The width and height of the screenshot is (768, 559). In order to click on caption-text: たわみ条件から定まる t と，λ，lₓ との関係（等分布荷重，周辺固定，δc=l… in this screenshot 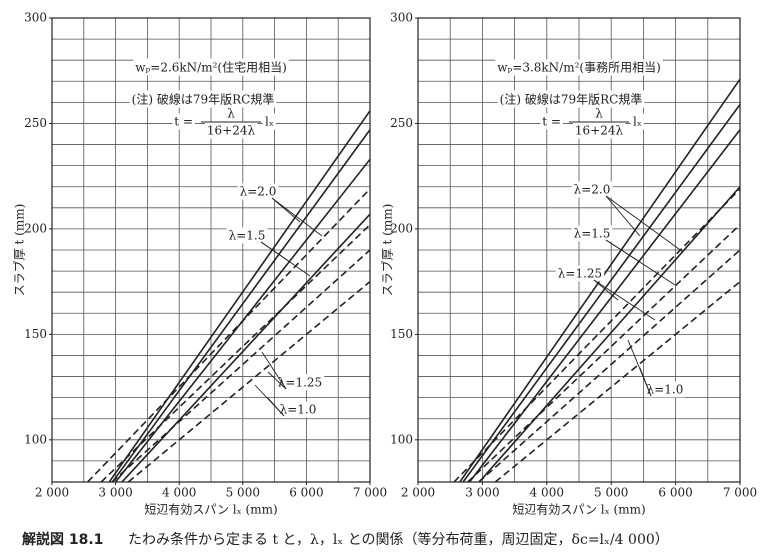, I will do `click(398, 539)`.